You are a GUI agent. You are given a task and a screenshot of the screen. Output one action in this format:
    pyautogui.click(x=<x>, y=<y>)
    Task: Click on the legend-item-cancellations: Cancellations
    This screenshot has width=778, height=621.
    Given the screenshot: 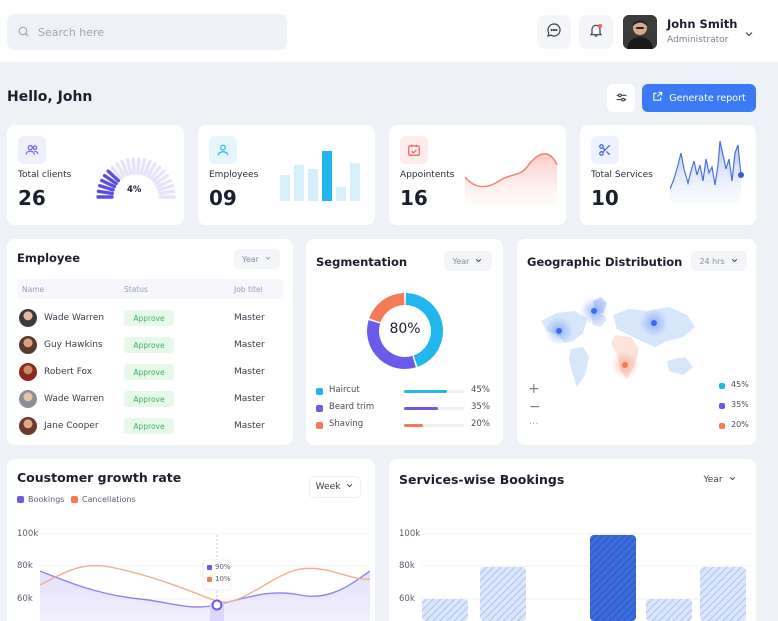 What is the action you would take?
    pyautogui.click(x=103, y=499)
    